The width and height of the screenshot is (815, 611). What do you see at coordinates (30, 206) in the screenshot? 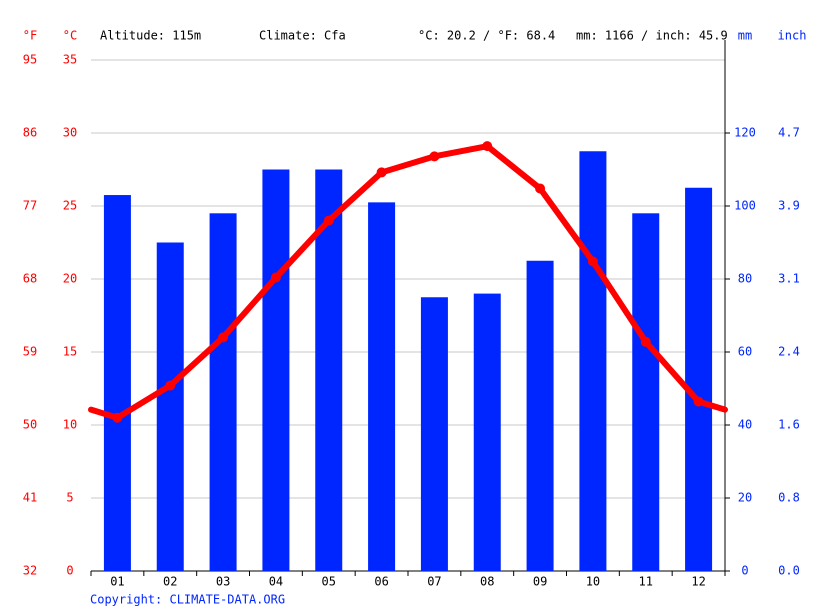
I see `yf-tick-label: 77` at bounding box center [30, 206].